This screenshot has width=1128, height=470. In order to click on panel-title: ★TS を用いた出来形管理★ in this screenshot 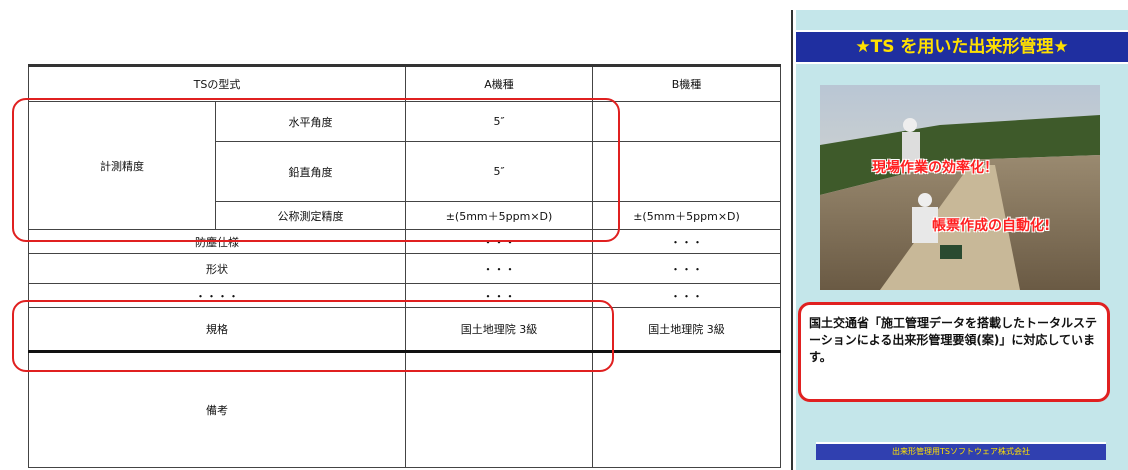, I will do `click(962, 47)`.